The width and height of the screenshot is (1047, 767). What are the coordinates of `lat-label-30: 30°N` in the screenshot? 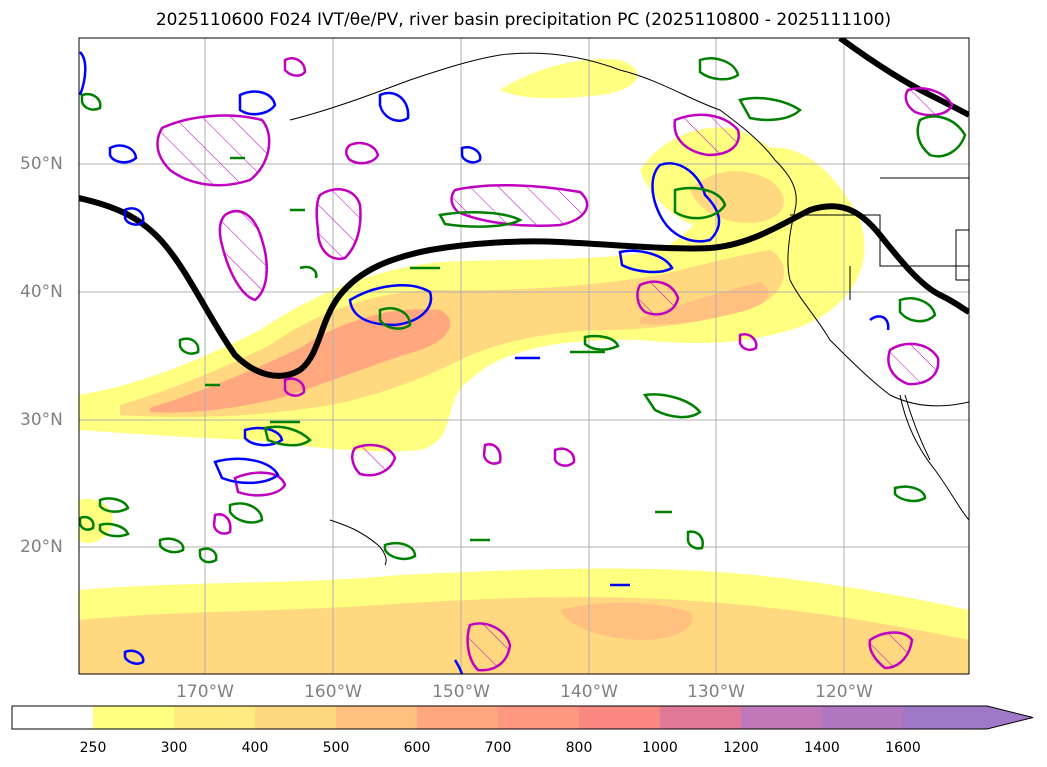 It's located at (41, 420).